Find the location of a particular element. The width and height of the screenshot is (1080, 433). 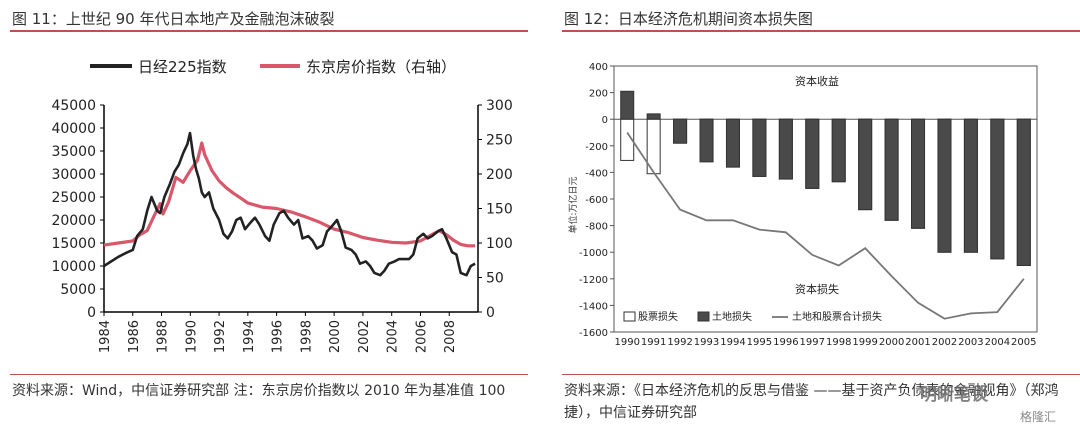

legend-stock-label: 股票损失 is located at coordinates (658, 316).